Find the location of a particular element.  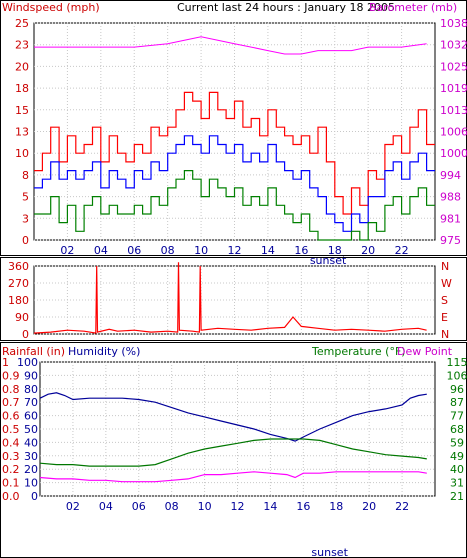

chart3-humidity-label: Humidity (%) is located at coordinates (104, 351).